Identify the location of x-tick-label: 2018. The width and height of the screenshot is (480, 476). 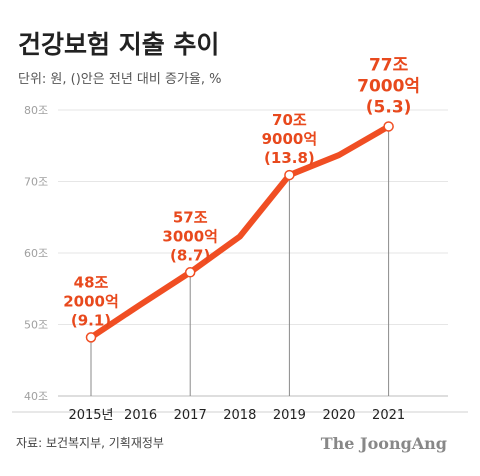
(239, 415).